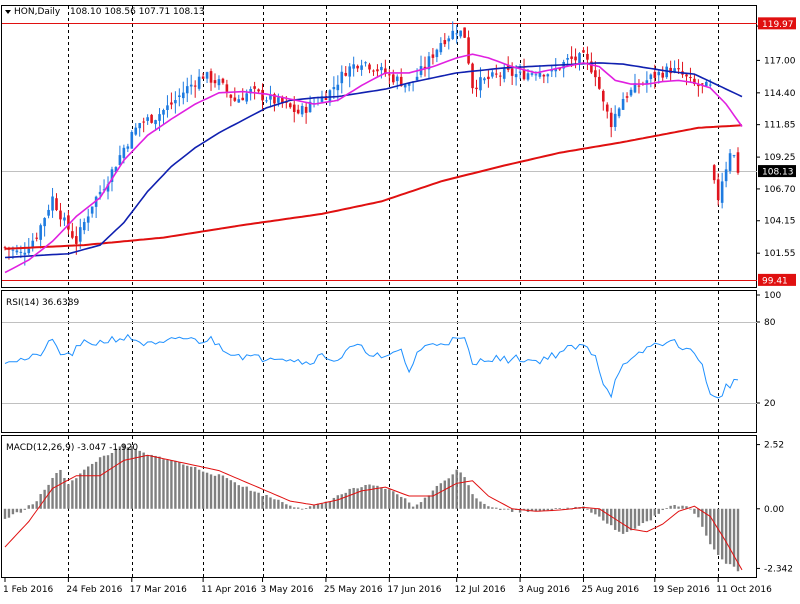 The image size is (800, 604). Describe the element at coordinates (371, 366) in the screenshot. I see `rsi-line` at that location.